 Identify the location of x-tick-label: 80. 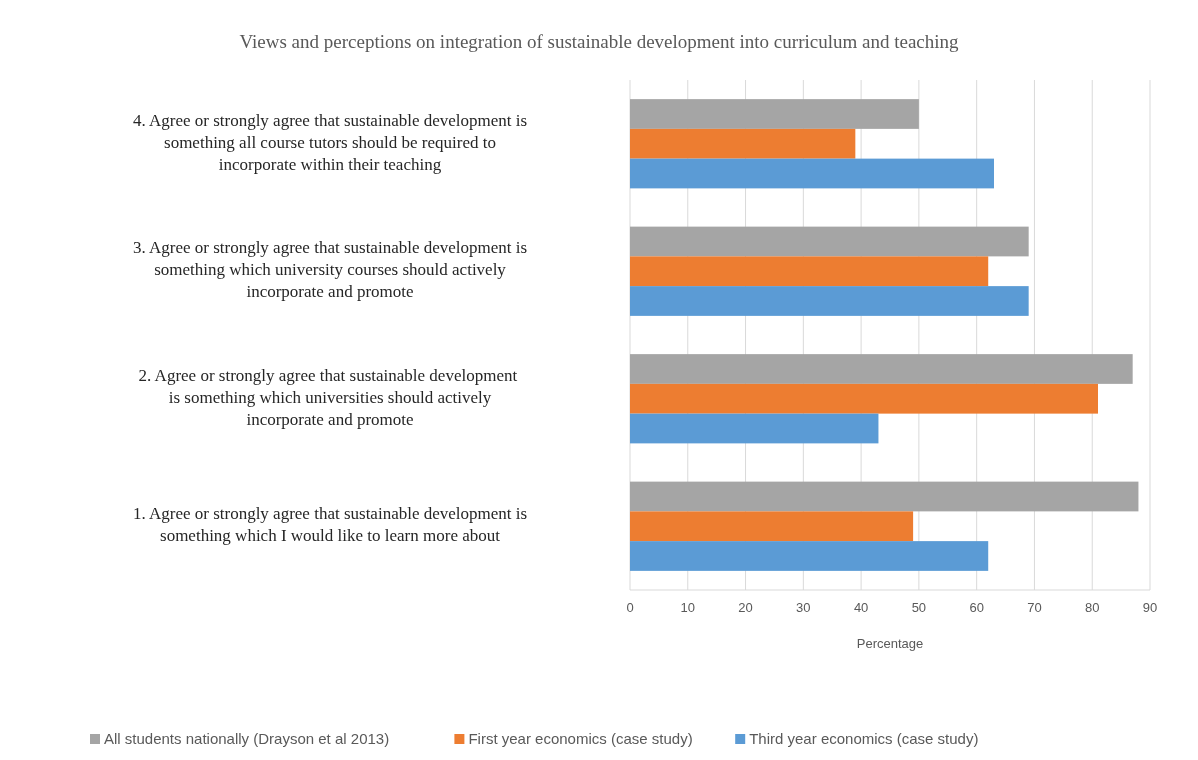
(1092, 607).